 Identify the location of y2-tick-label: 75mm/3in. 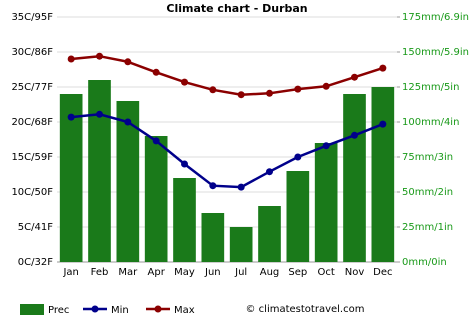
(427, 157).